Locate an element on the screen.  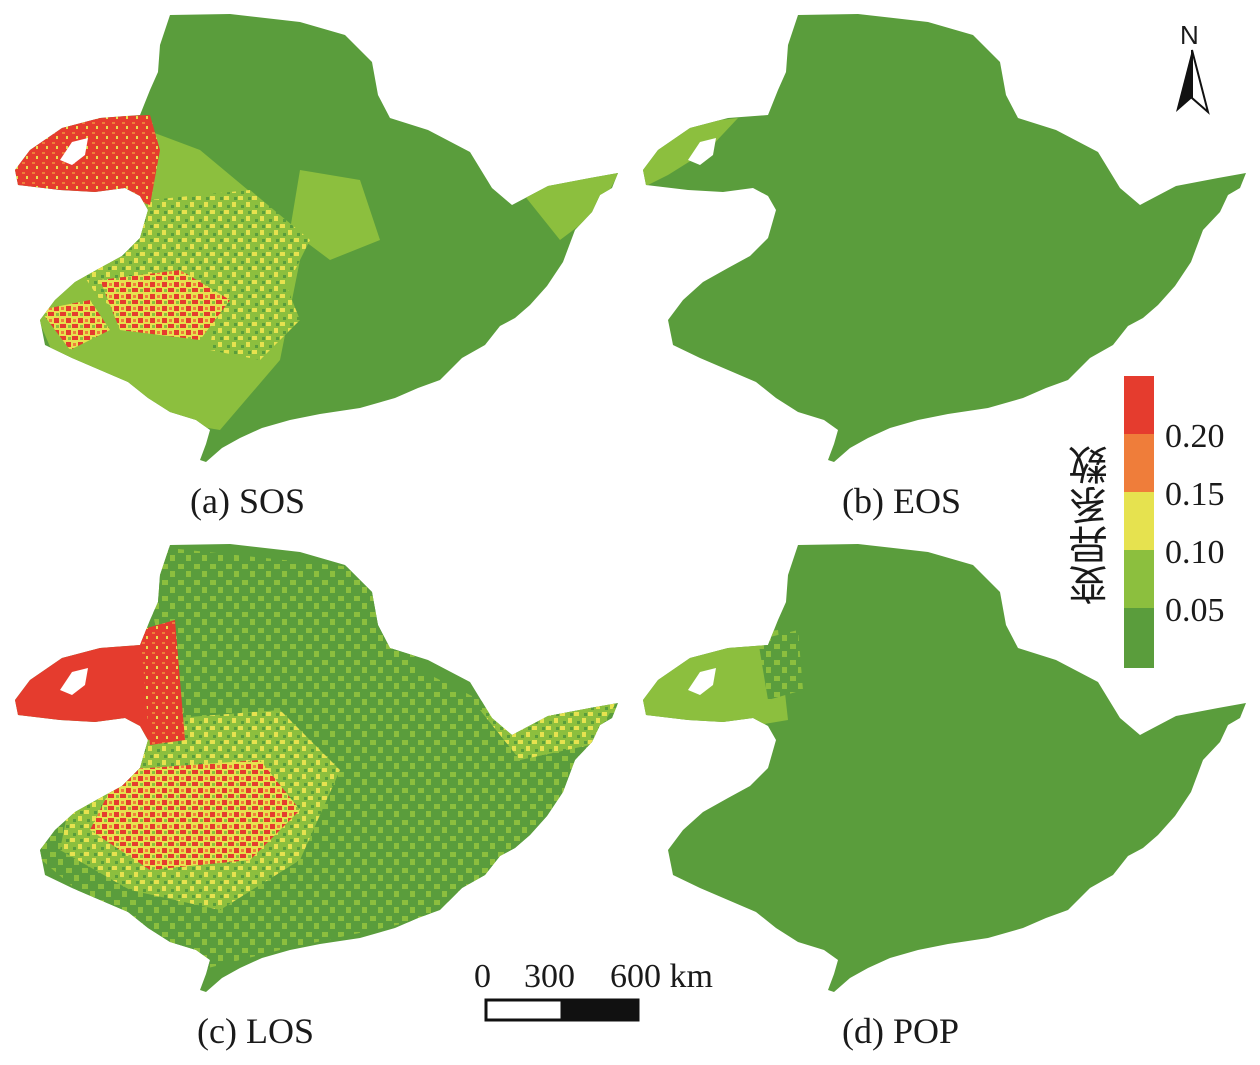
legend-title: 变异系数 is located at coordinates (1092, 525).